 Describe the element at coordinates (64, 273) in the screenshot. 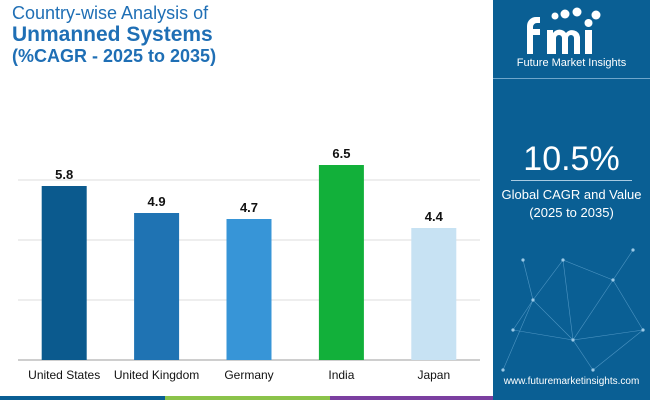

I see `bar-united-states` at that location.